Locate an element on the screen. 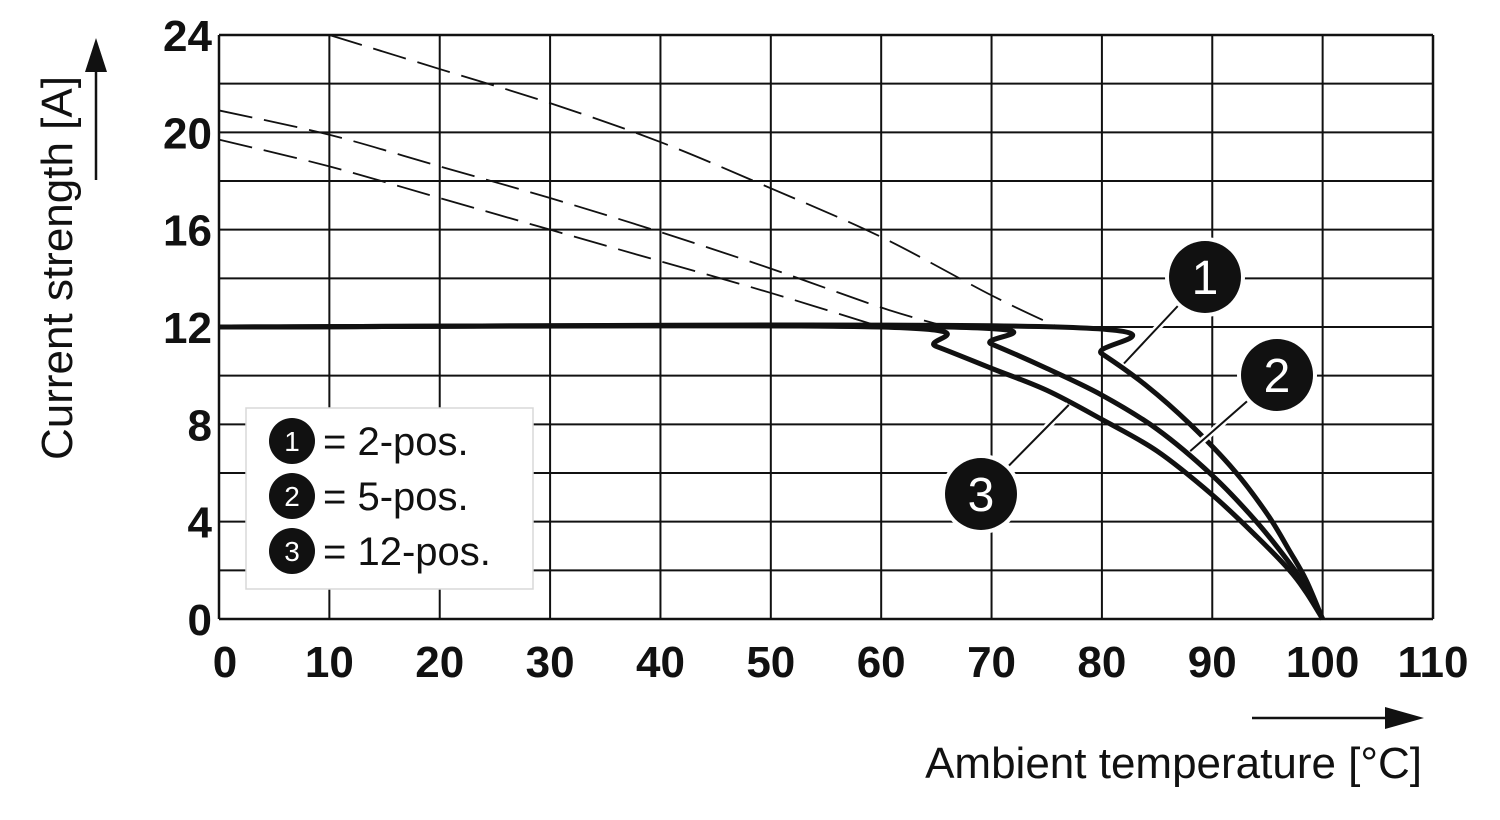 Image resolution: width=1500 pixels, height=820 pixels. legend-label: = 12-pos. is located at coordinates (407, 552).